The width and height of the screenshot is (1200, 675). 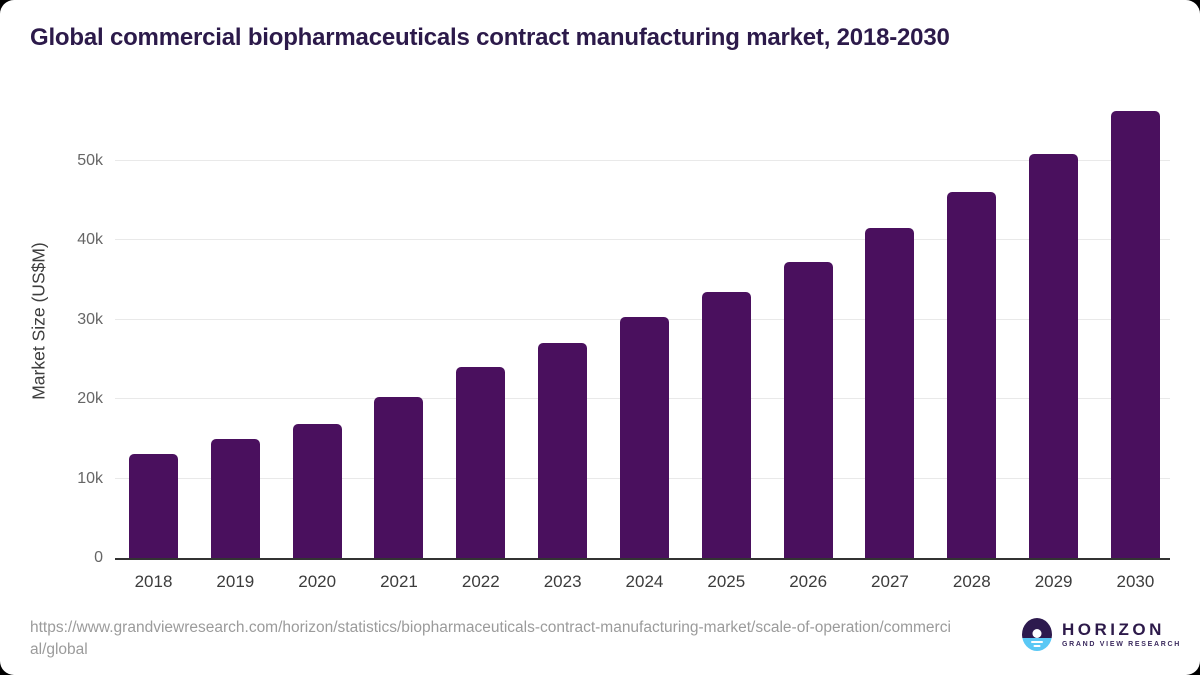 I want to click on bar-column-2030: 2030, so click(x=1135, y=346).